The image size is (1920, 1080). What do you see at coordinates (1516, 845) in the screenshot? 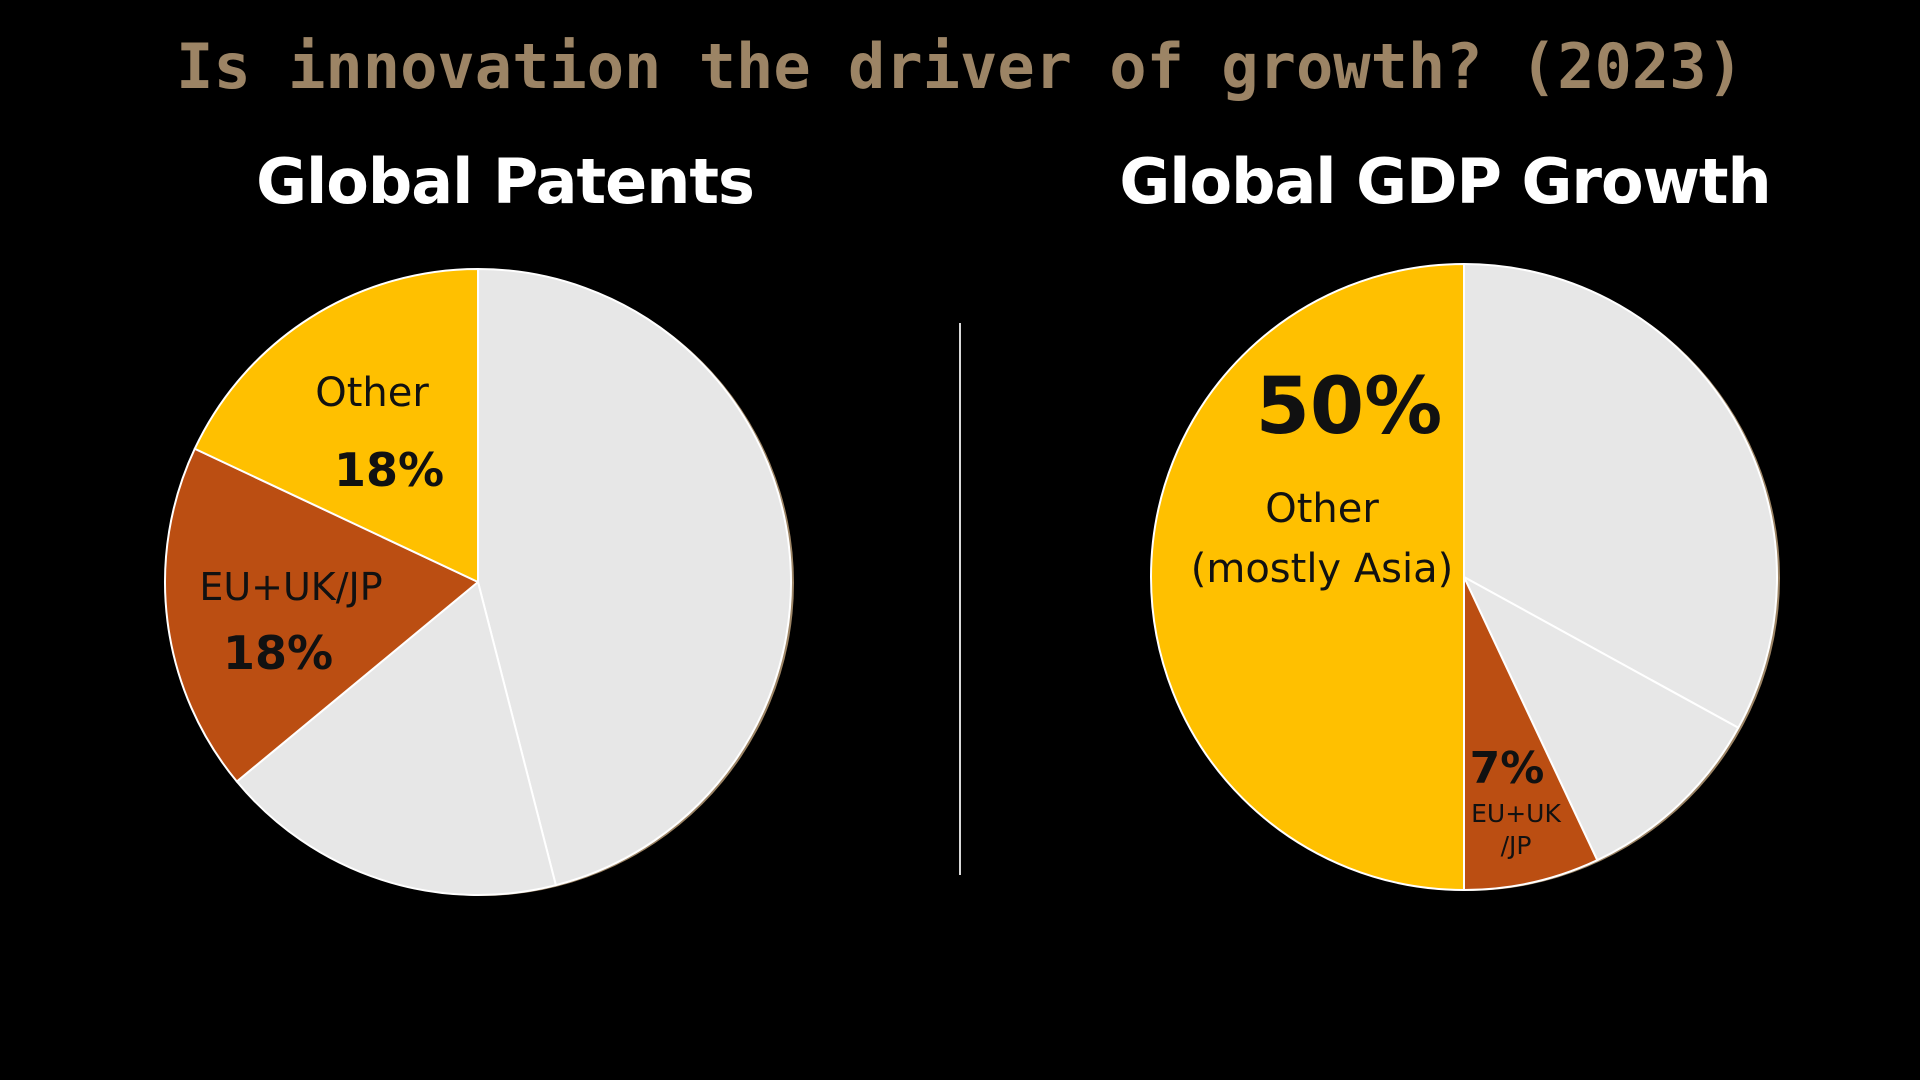
I see `label-right-eu-line2: /JP` at bounding box center [1516, 845].